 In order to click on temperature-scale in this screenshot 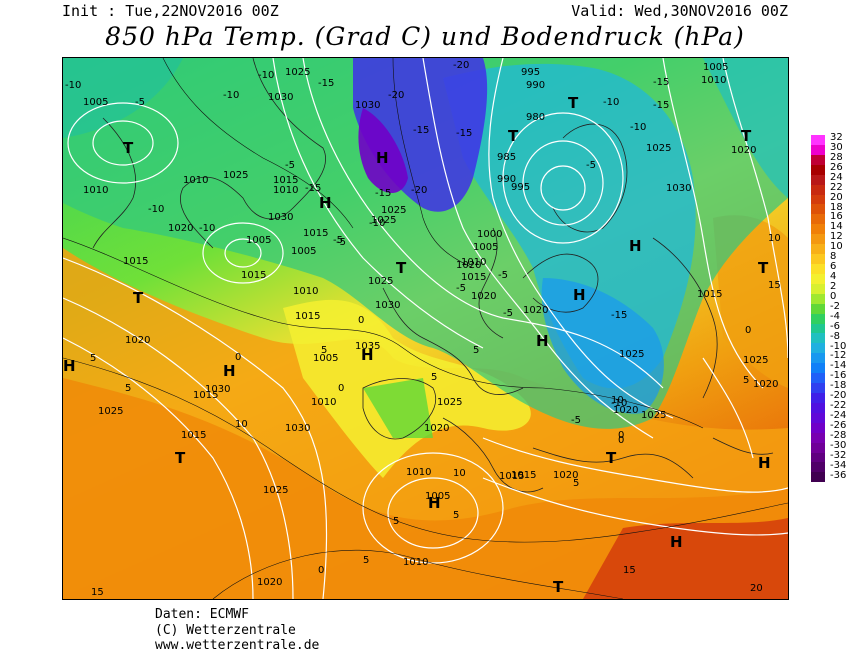, I will do `click(818, 309)`.